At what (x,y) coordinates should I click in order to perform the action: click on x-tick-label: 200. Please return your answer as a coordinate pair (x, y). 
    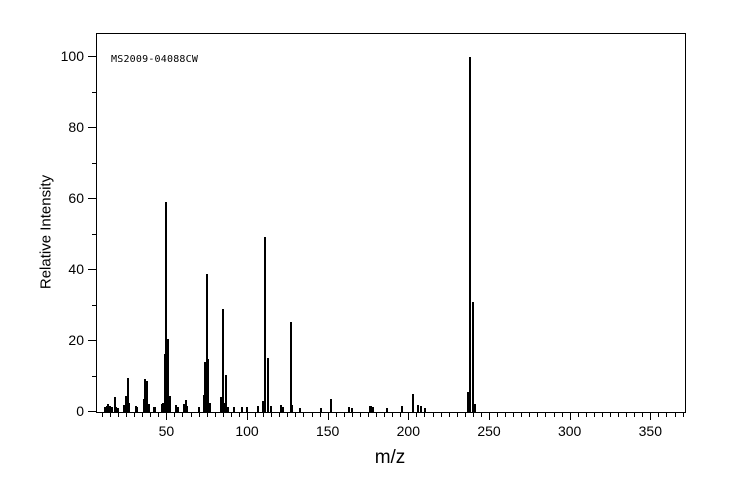
    Looking at the image, I should click on (408, 431).